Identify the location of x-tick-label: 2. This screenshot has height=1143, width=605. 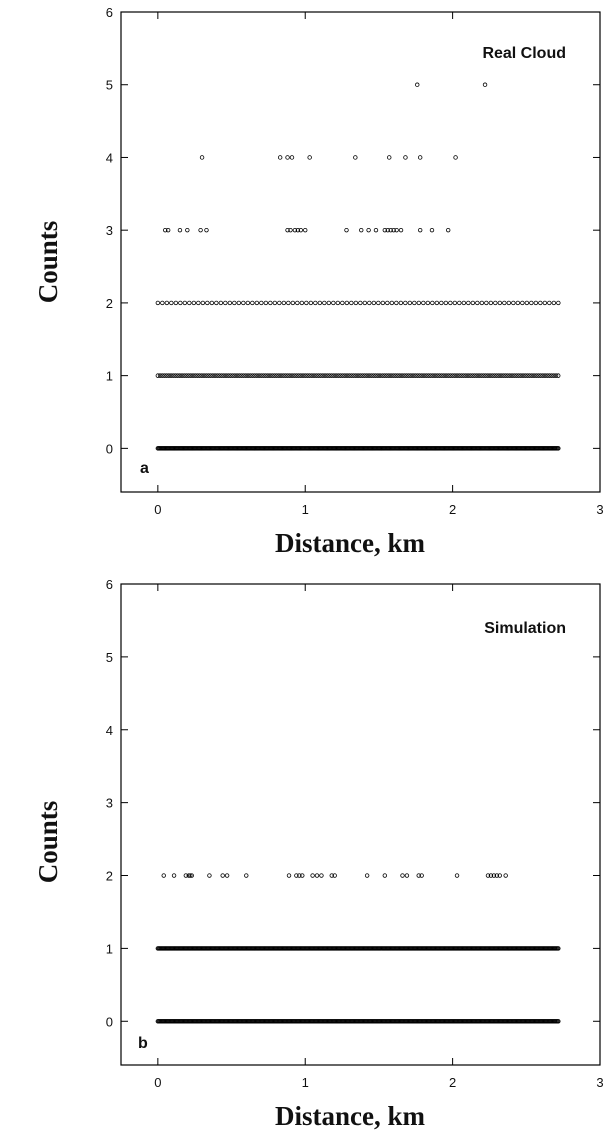
(452, 1082).